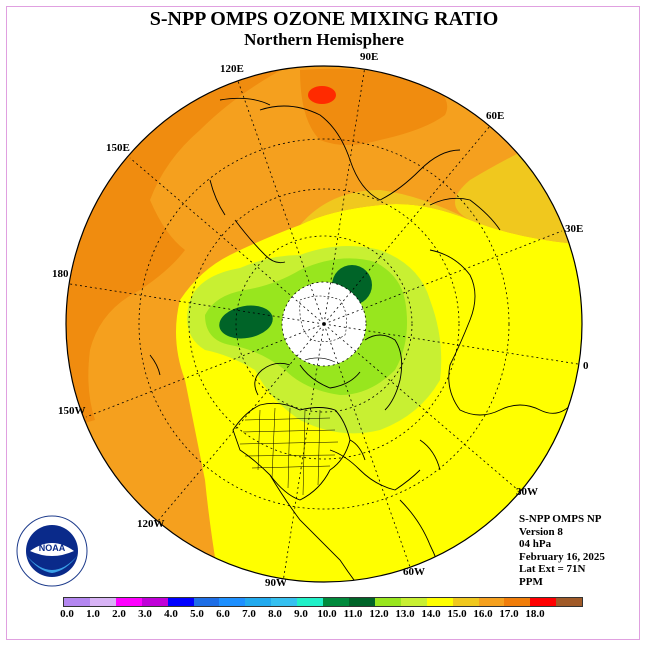 The image size is (648, 648). What do you see at coordinates (531, 581) in the screenshot?
I see `info-units: PPM` at bounding box center [531, 581].